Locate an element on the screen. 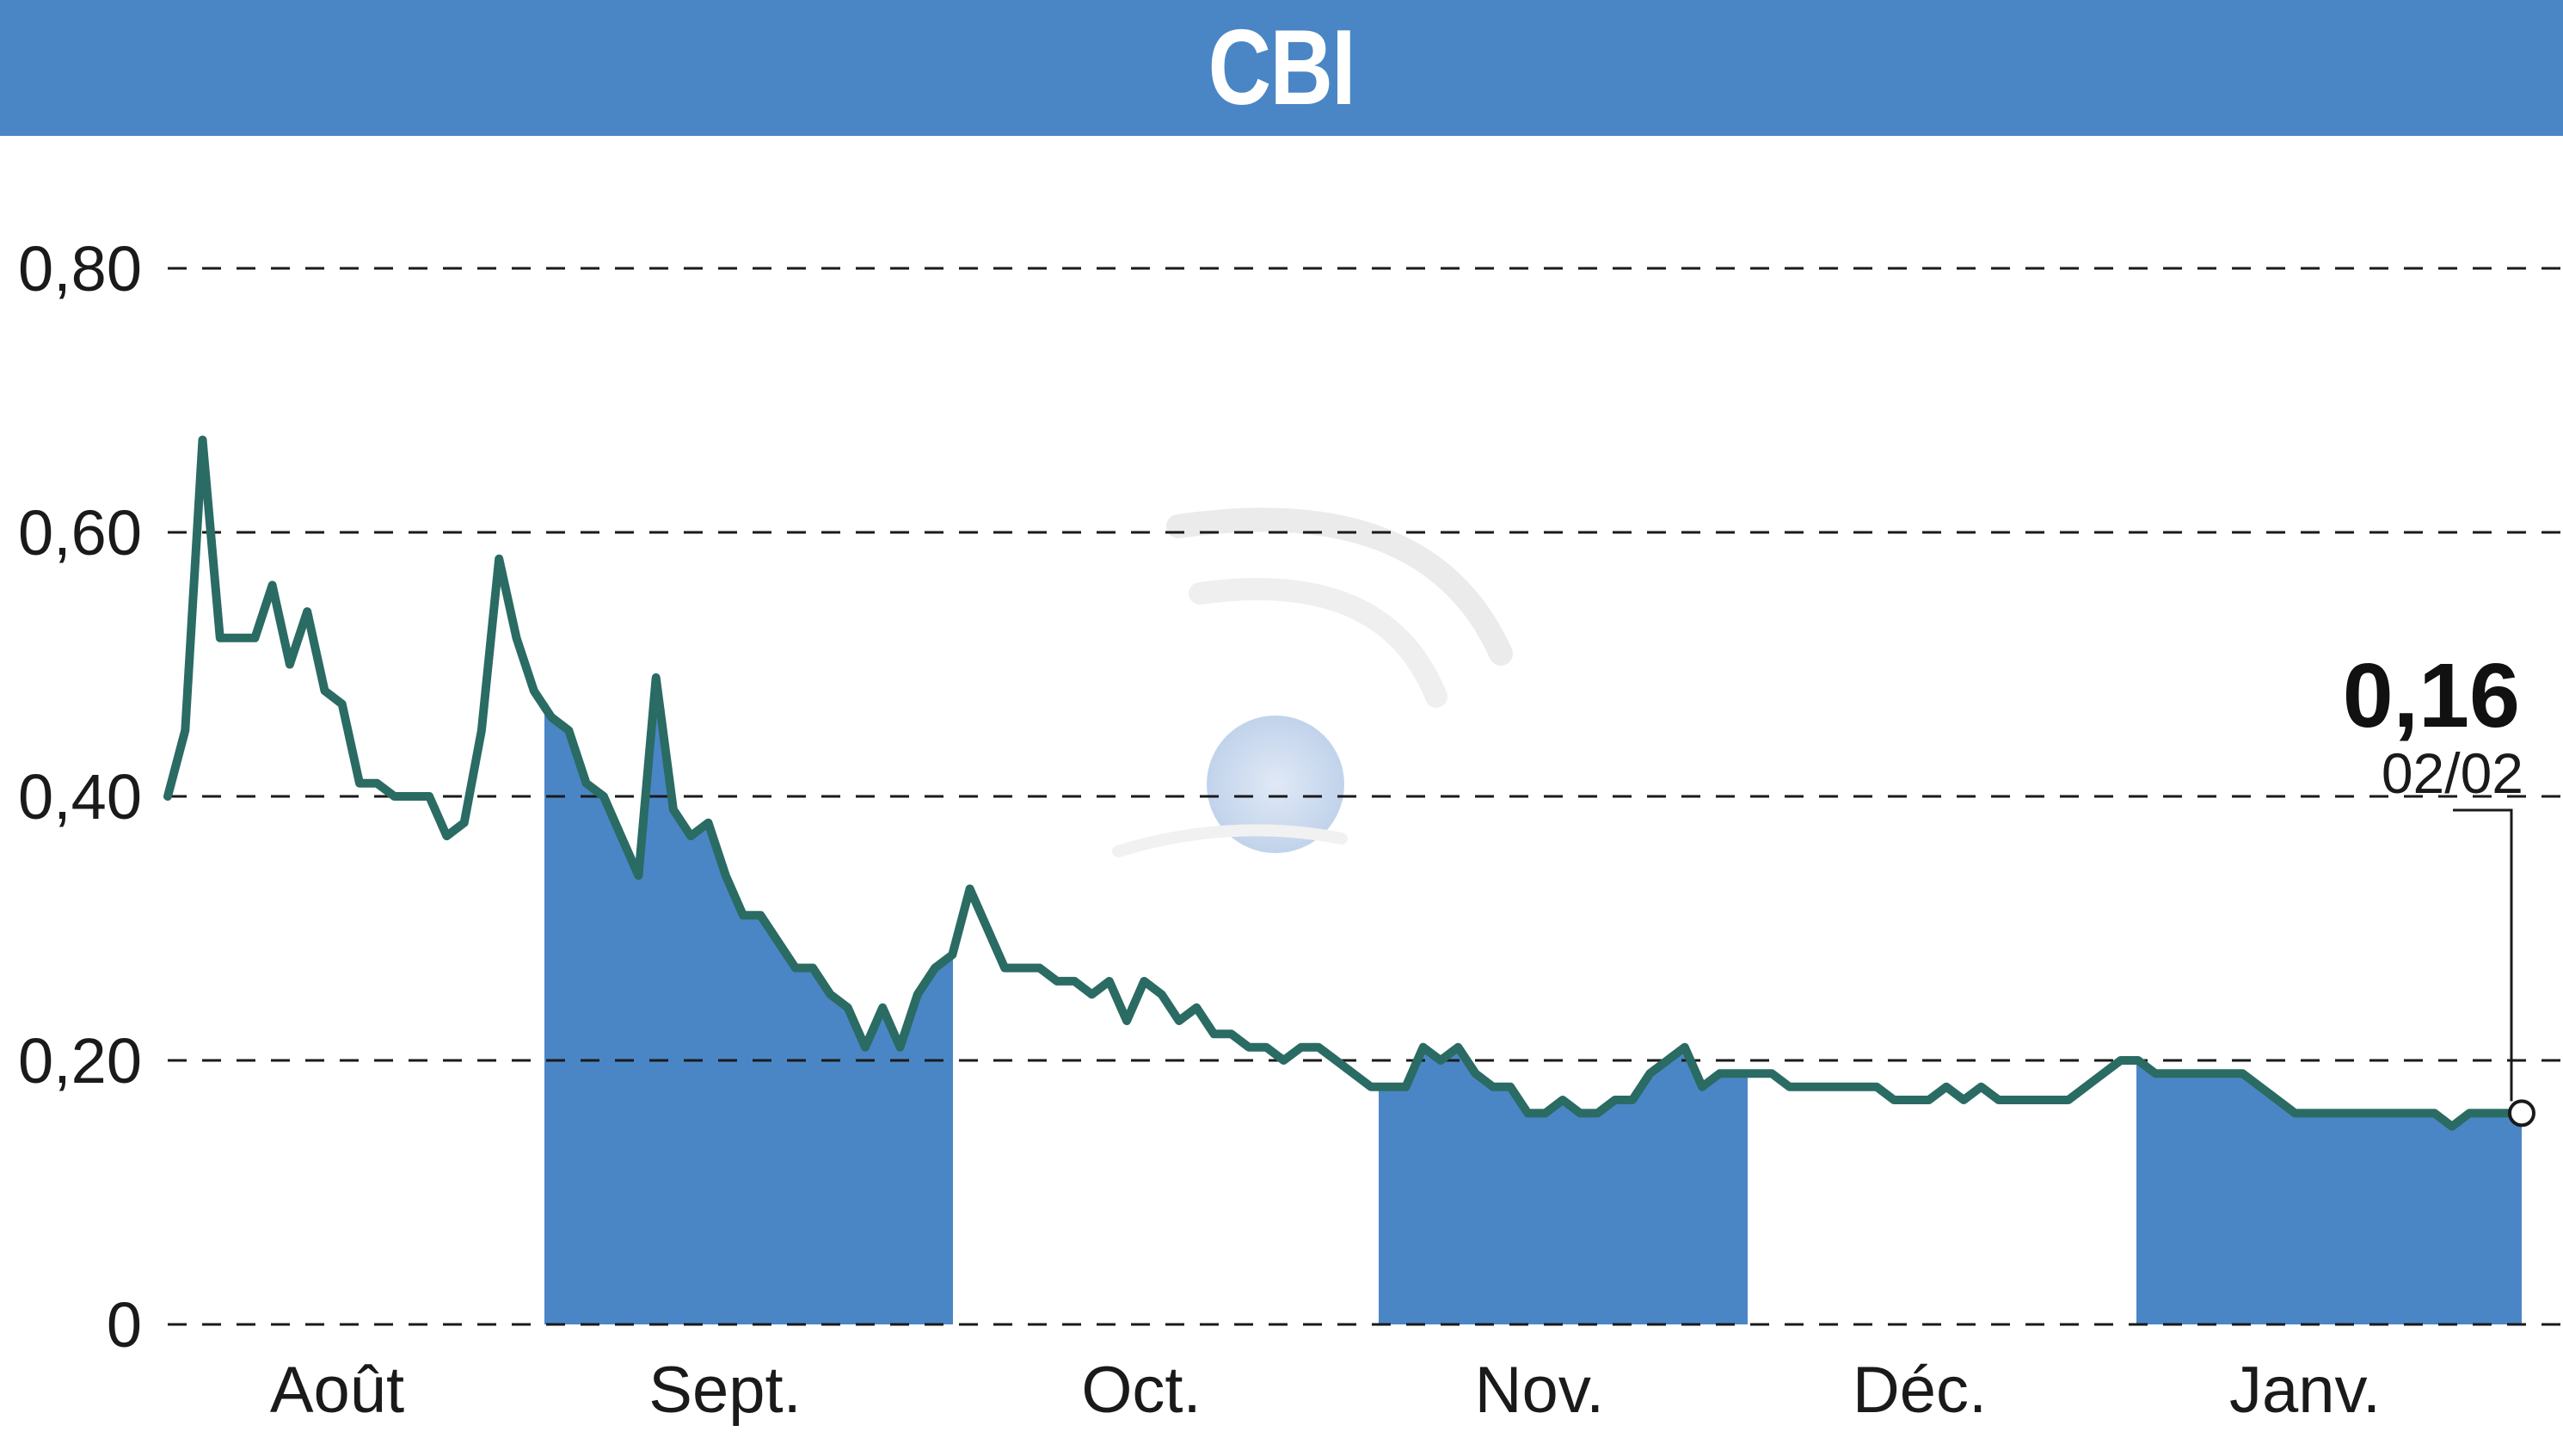 The width and height of the screenshot is (2563, 1456). month-label: Déc. is located at coordinates (1920, 1391).